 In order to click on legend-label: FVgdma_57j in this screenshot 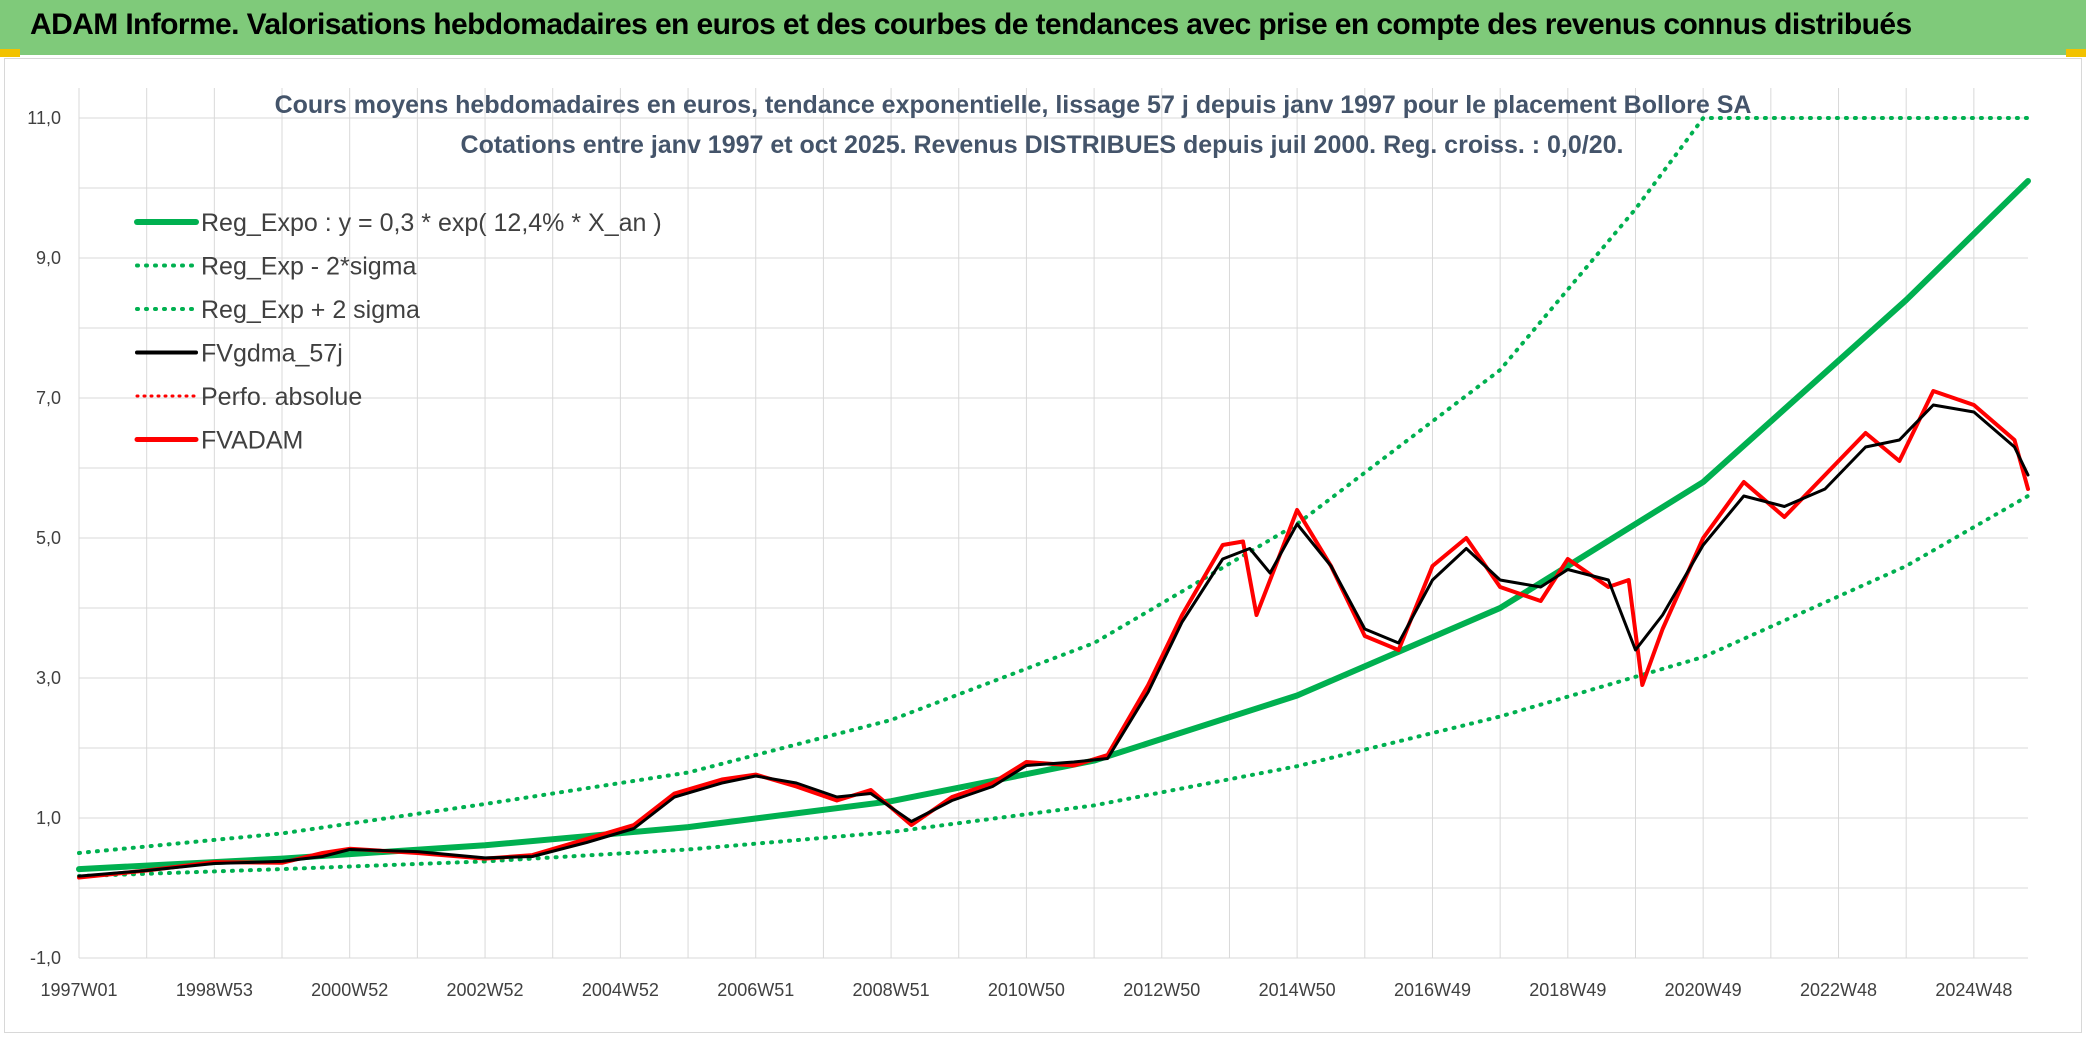, I will do `click(272, 354)`.